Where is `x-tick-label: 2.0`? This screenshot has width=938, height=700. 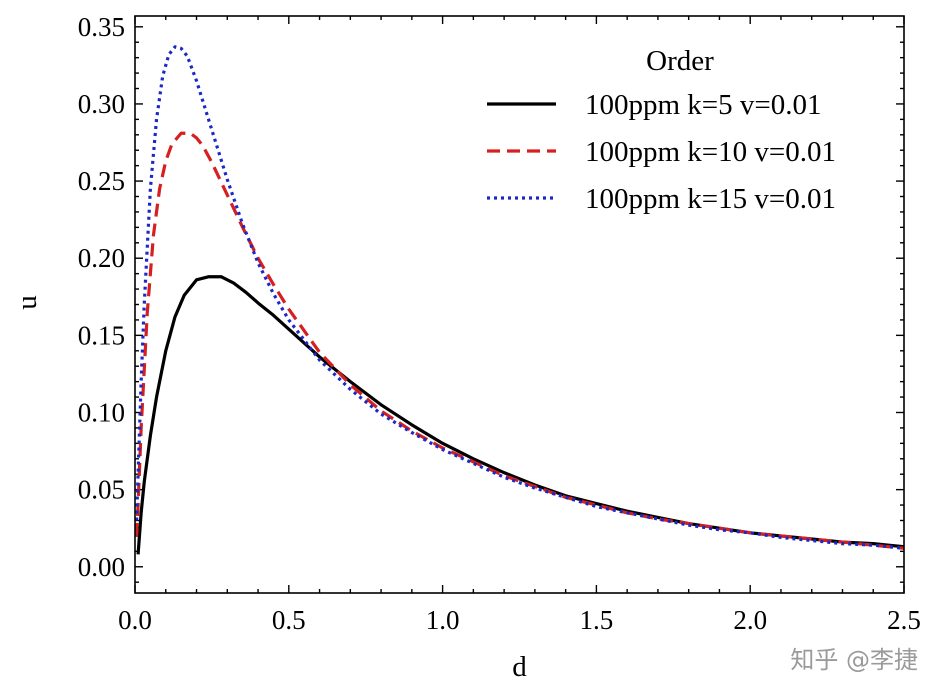
x-tick-label: 2.0 is located at coordinates (750, 620).